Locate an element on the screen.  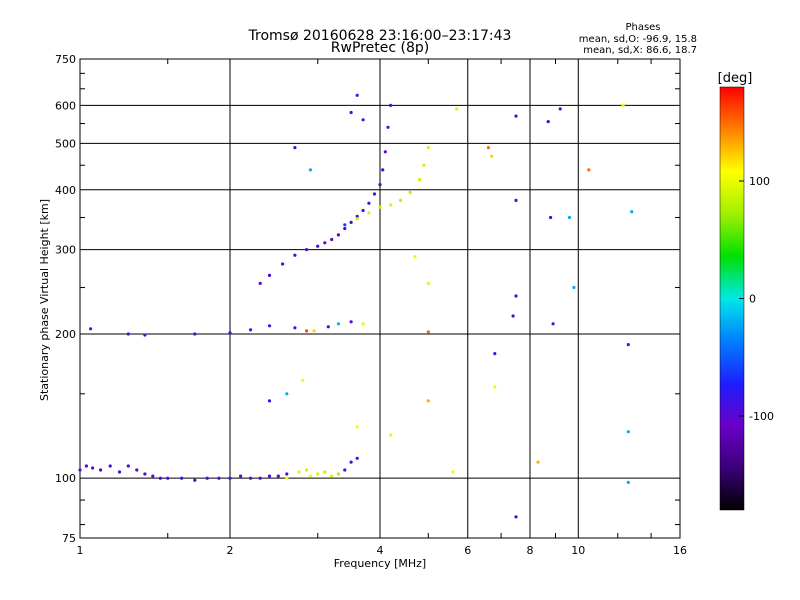
x-tick-labels: 1 2 4 6 8 10 16 is located at coordinates (382, 550).